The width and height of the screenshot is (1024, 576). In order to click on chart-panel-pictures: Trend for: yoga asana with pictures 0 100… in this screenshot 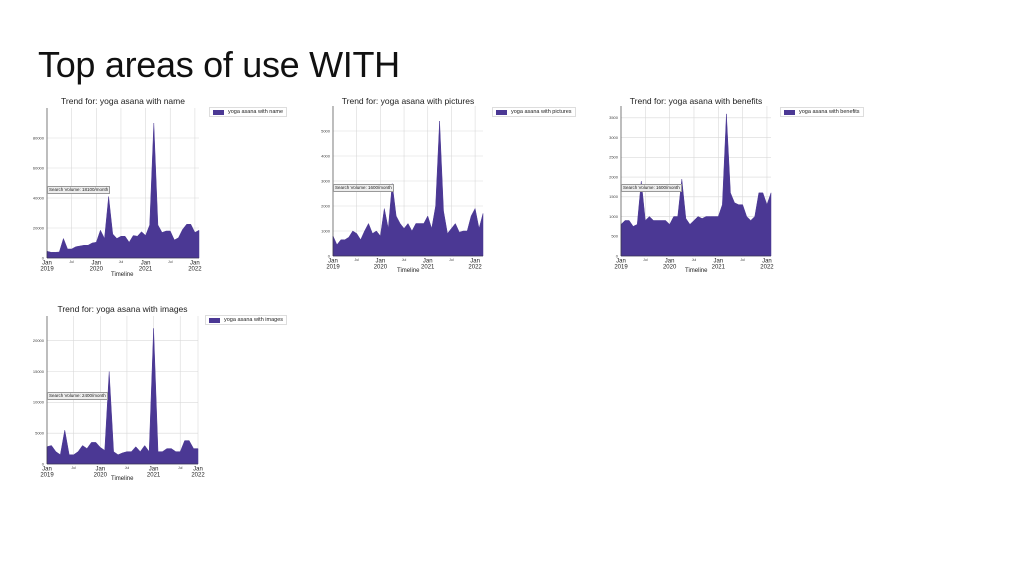, I will do `click(448, 185)`.